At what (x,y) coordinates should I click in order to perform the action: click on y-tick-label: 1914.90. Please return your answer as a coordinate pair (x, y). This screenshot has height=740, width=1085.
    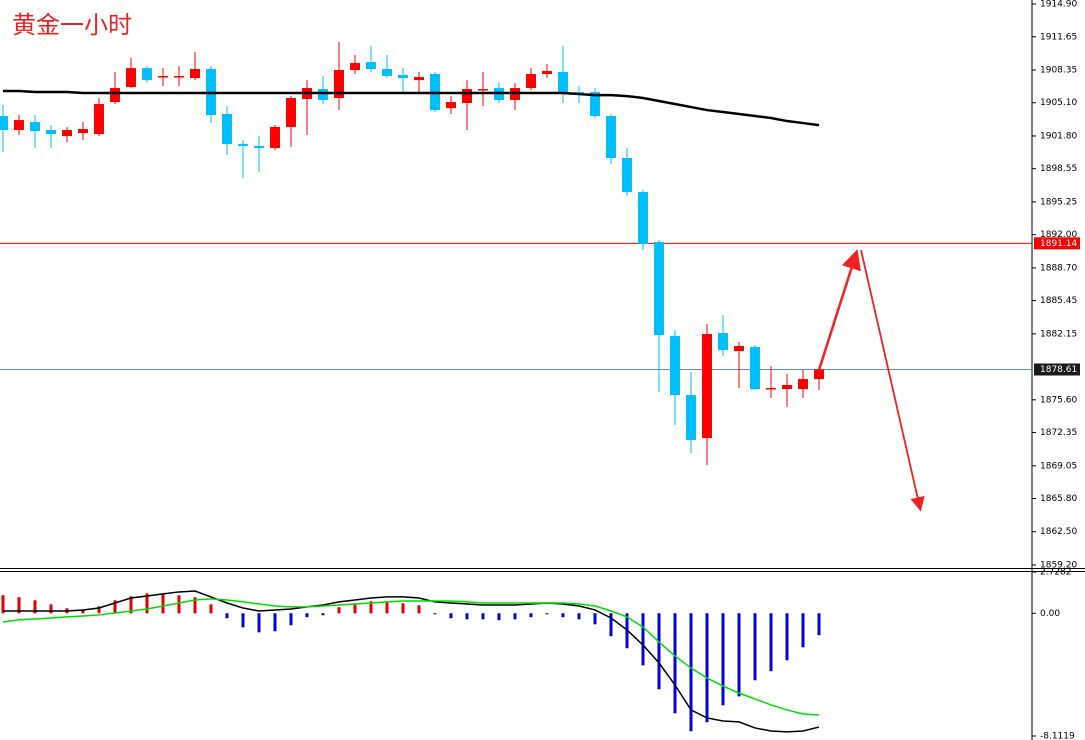
    Looking at the image, I should click on (1058, 5).